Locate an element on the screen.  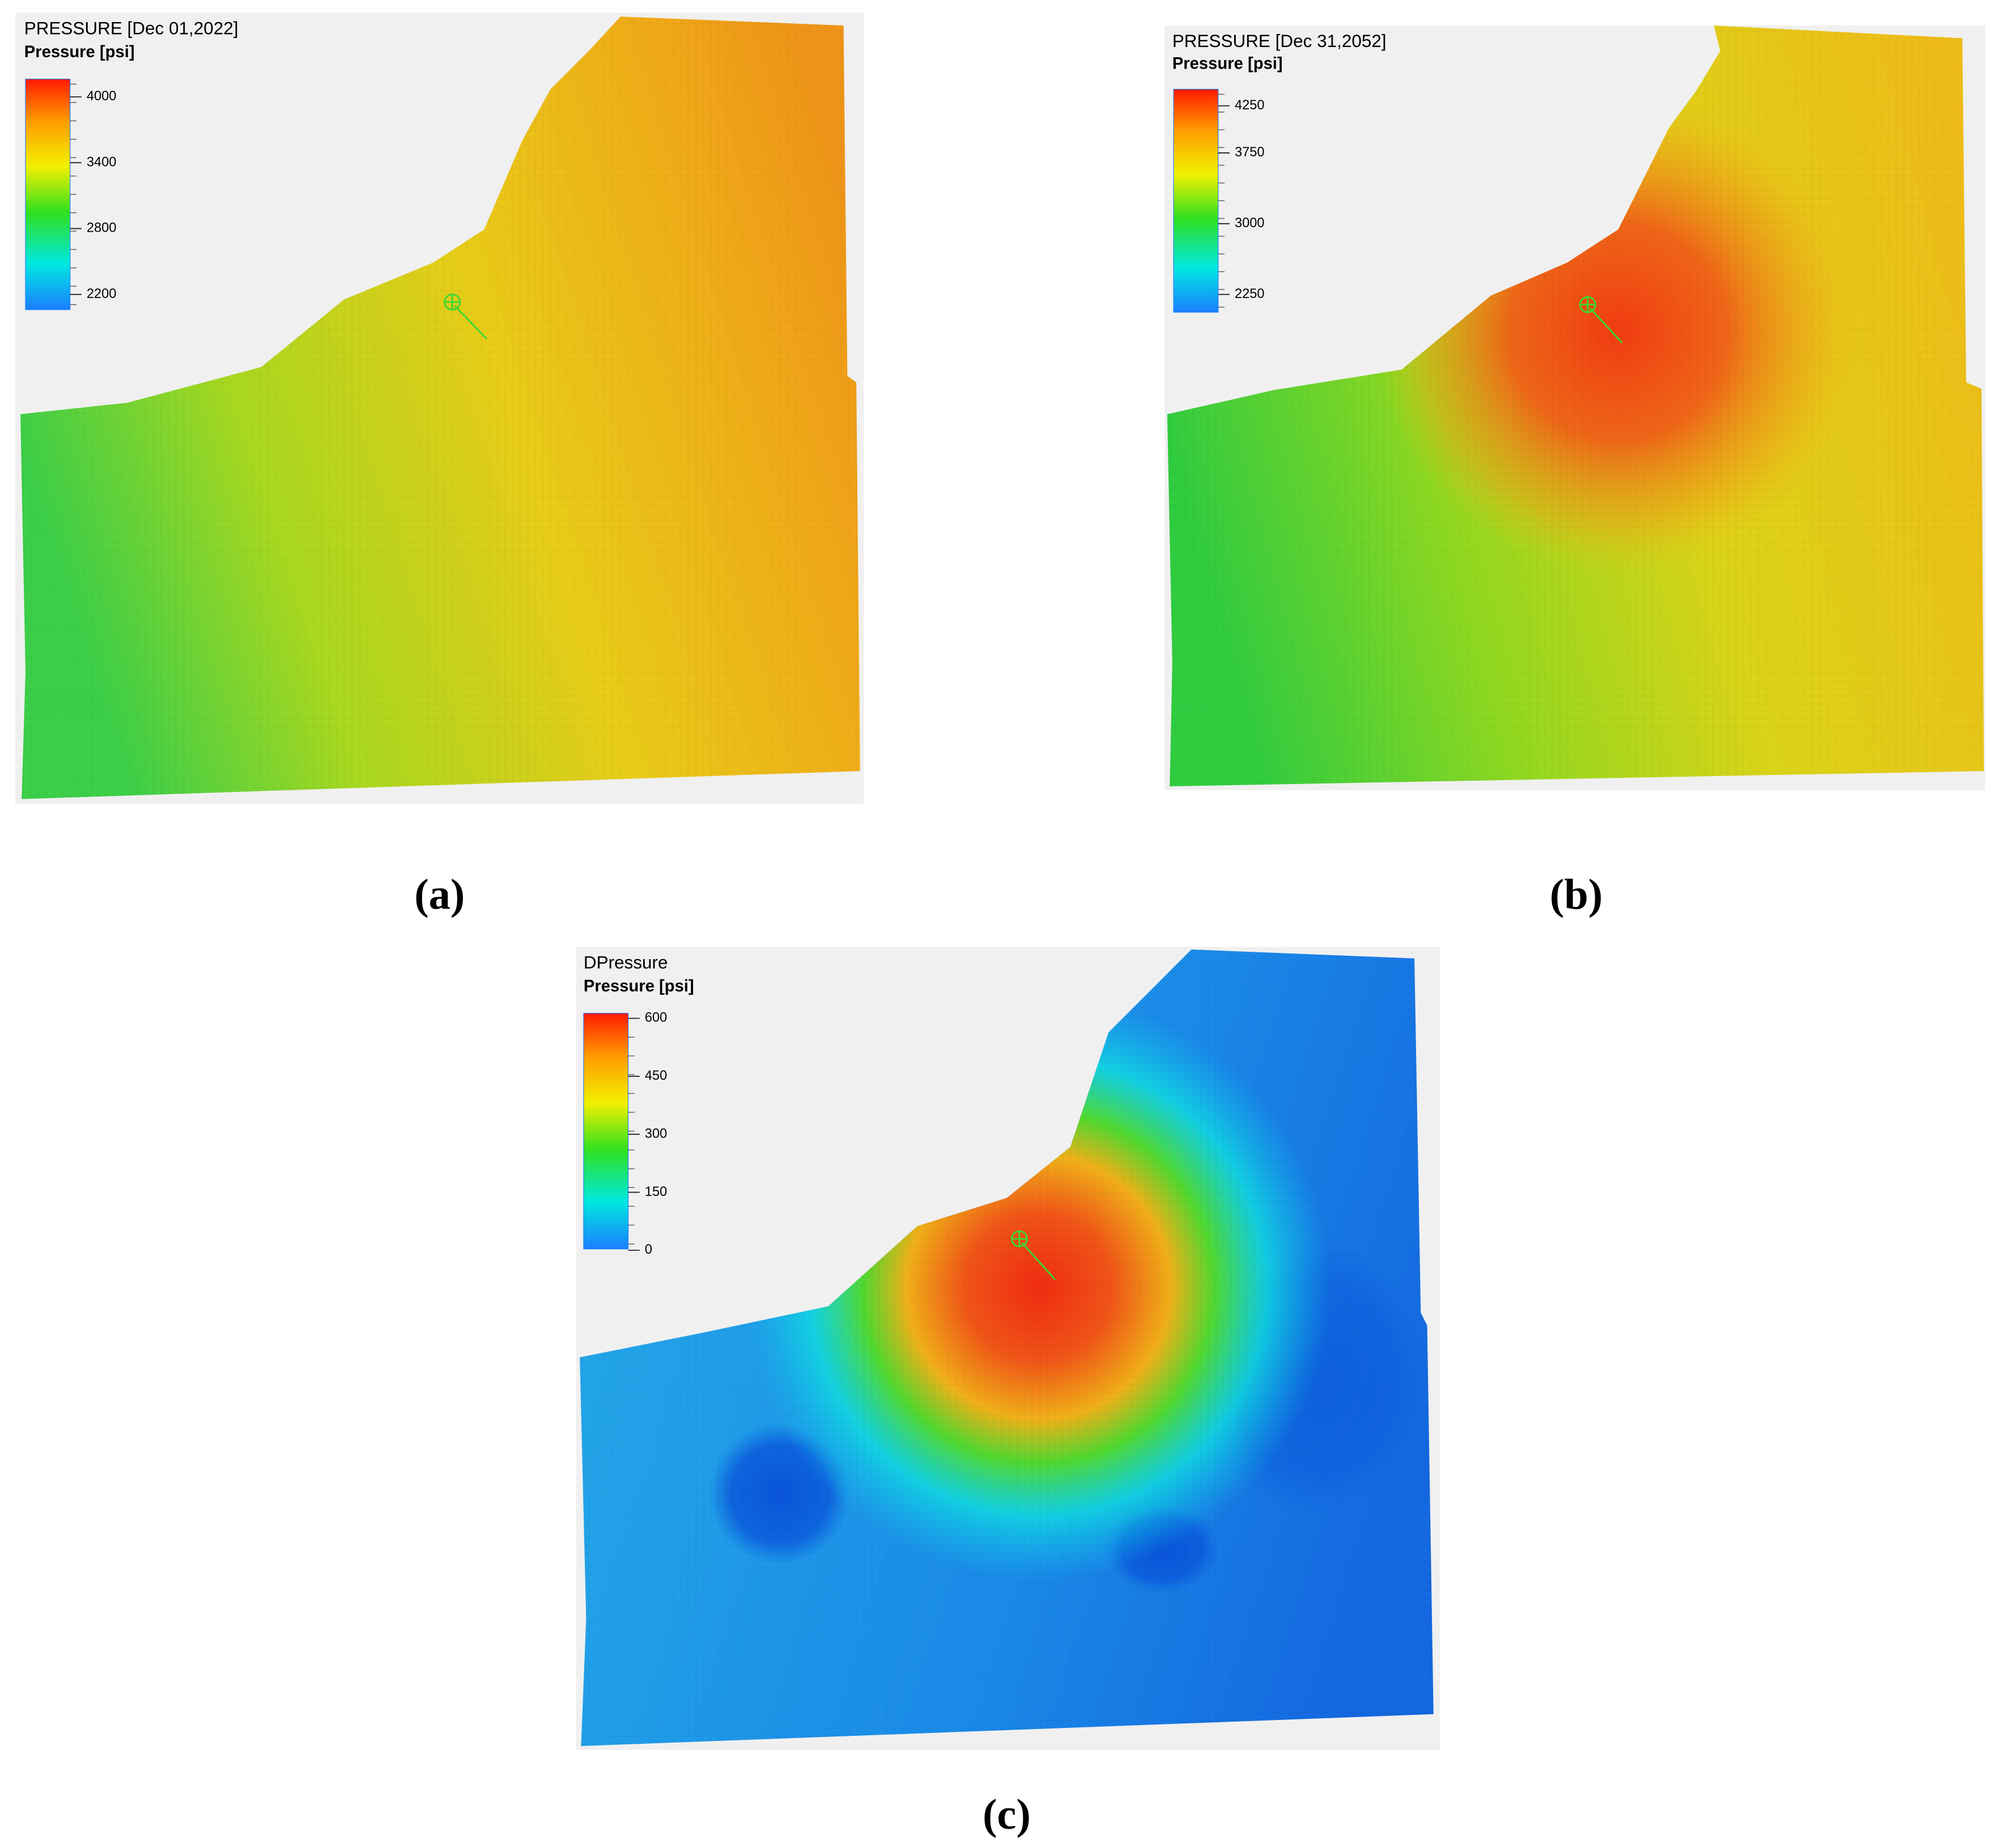
panel-title: PRESSURE [Dec 31,2052] is located at coordinates (1279, 41).